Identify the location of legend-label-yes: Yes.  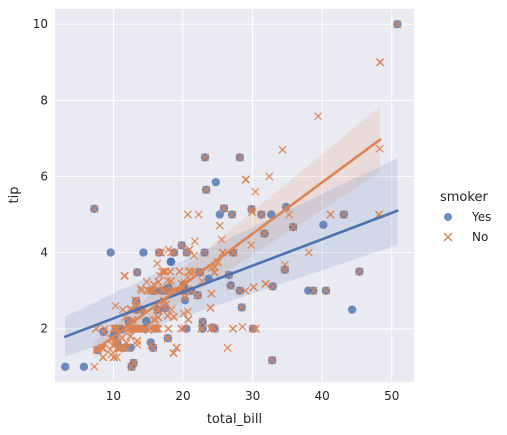
(481, 217).